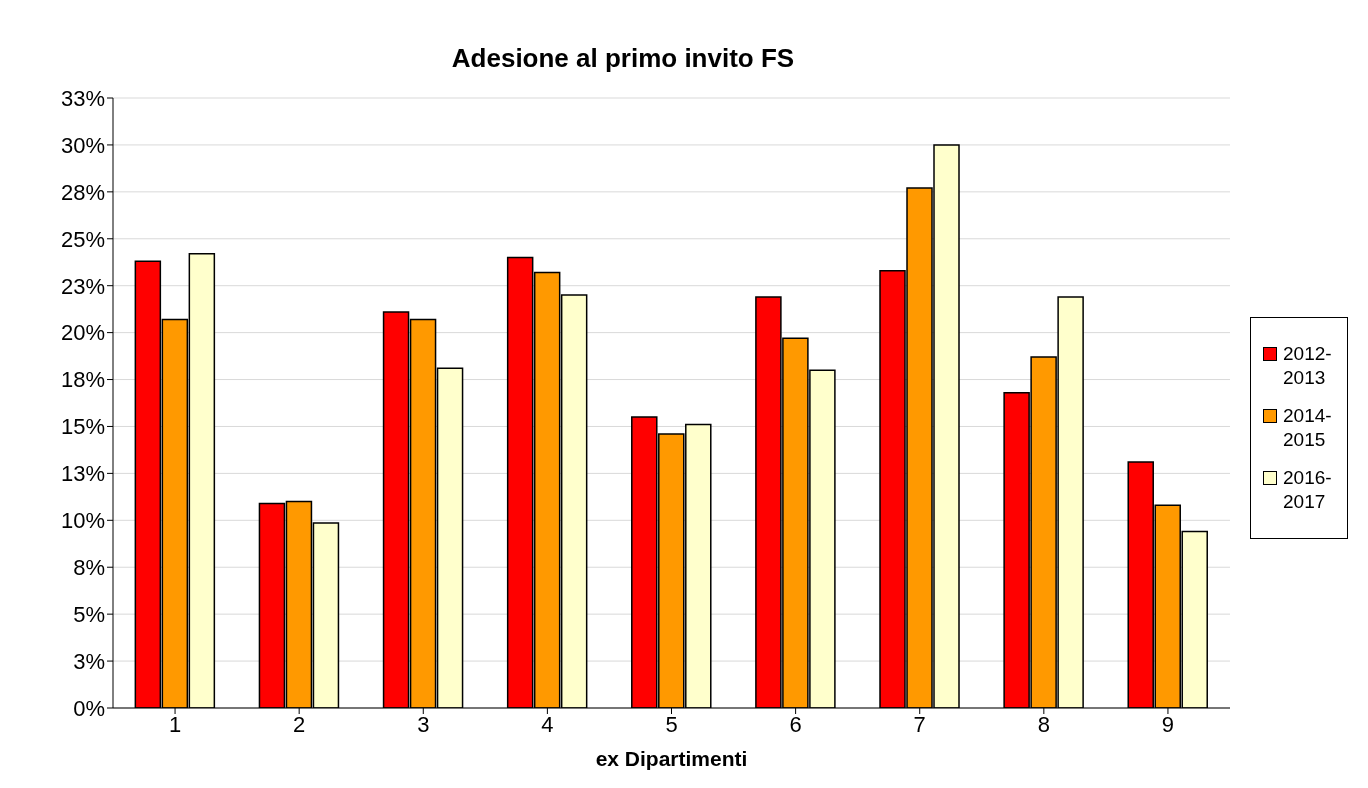 The width and height of the screenshot is (1368, 788). What do you see at coordinates (82, 333) in the screenshot?
I see `y-tick-label: 20%` at bounding box center [82, 333].